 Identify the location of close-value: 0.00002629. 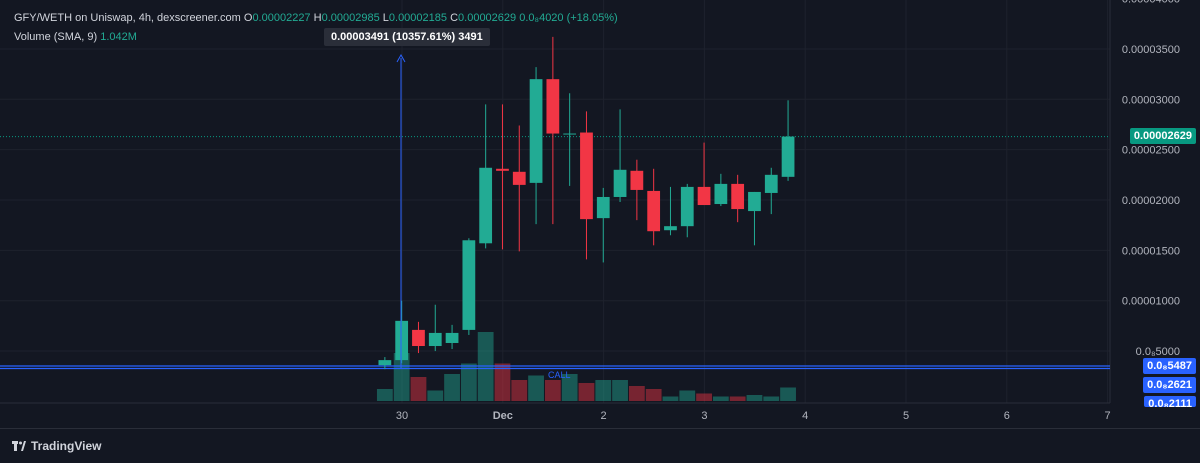
(487, 18).